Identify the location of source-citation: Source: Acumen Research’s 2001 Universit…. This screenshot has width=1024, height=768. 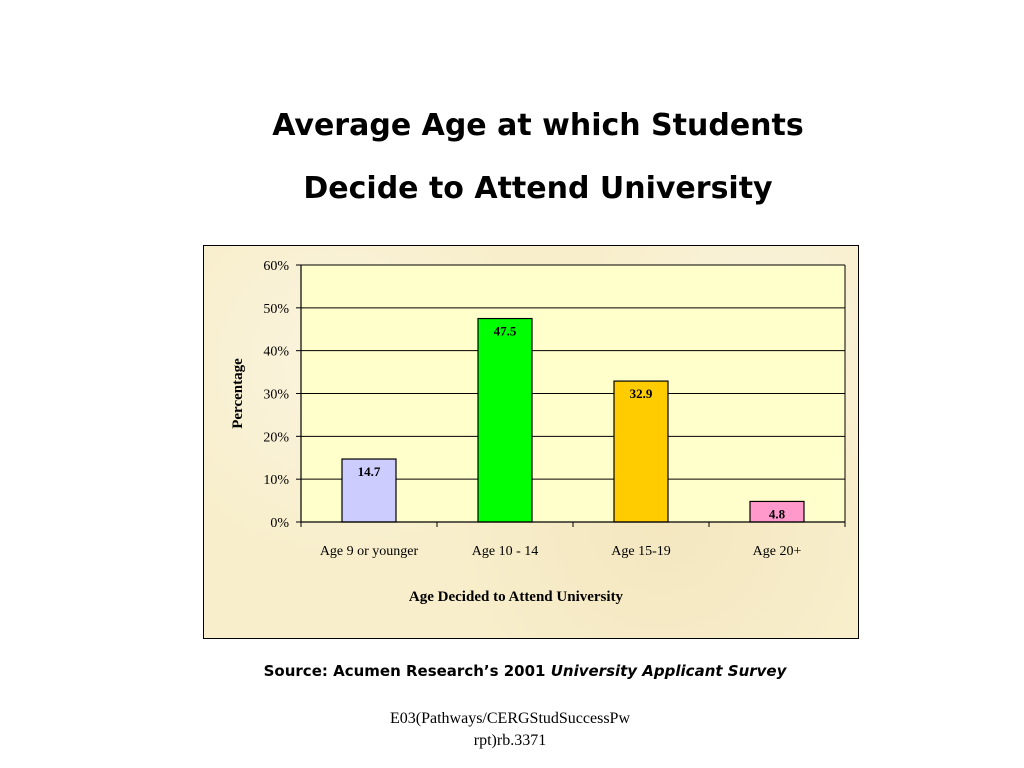
(512, 671).